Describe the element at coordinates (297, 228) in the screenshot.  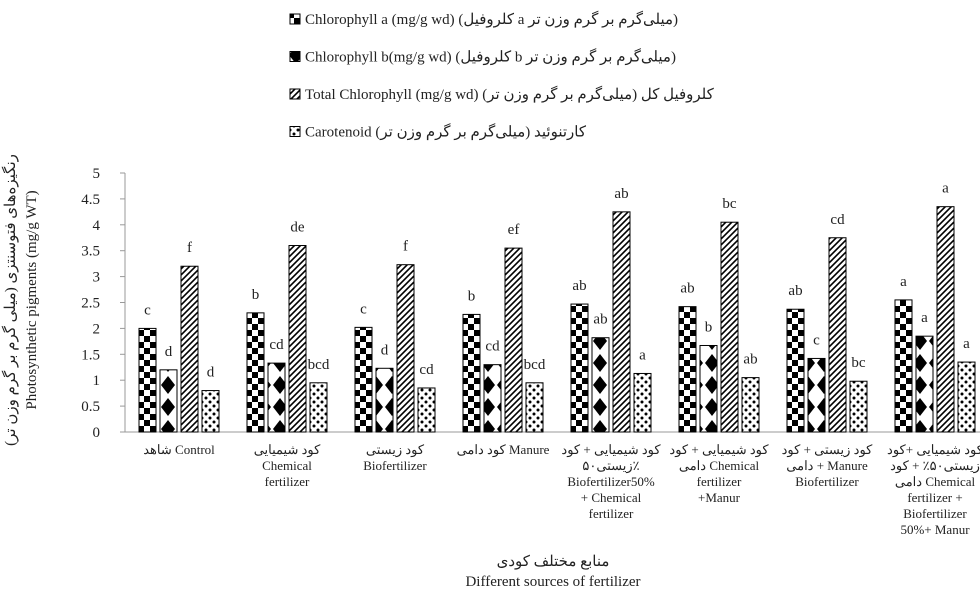
I see `bar-annotation: de` at that location.